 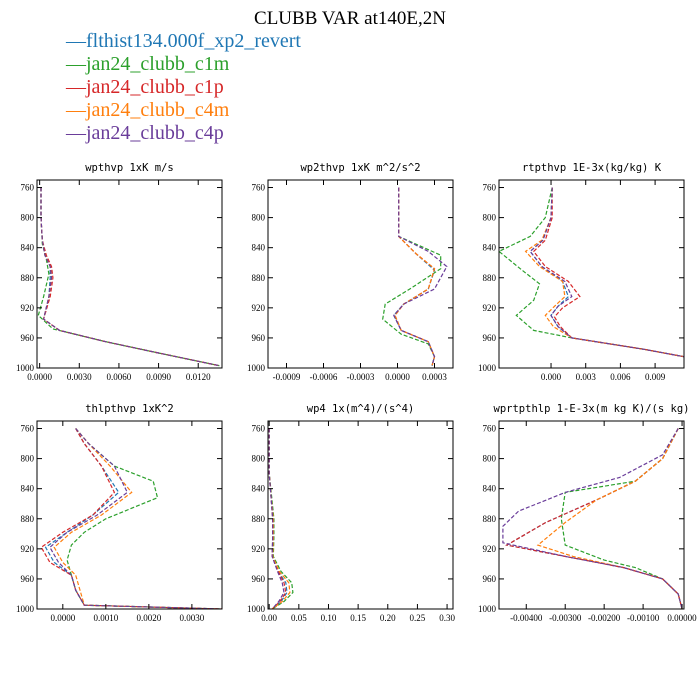 I want to click on legend-label: flthist134.000f_xp2_revert, so click(x=193, y=41).